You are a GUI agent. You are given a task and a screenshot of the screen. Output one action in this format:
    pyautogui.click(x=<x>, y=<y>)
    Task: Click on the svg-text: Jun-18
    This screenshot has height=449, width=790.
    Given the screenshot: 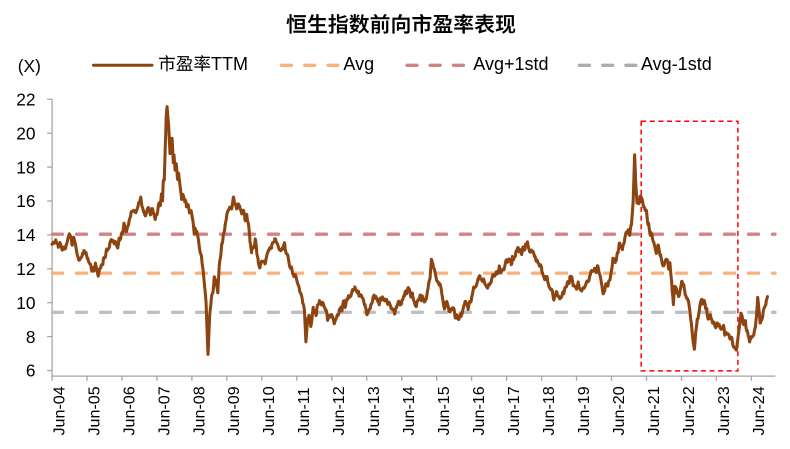 What is the action you would take?
    pyautogui.click(x=549, y=410)
    